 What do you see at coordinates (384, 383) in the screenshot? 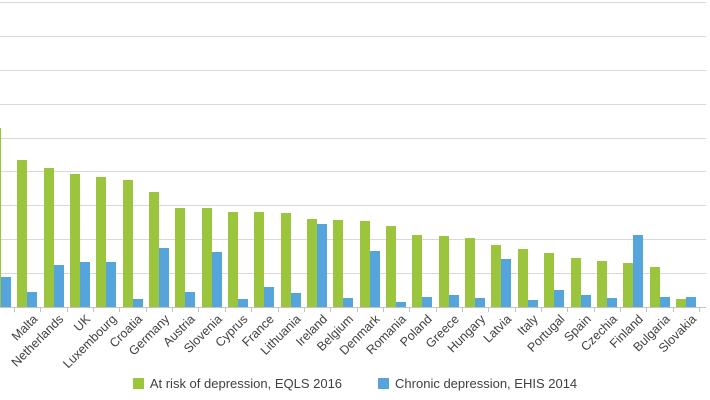
I see `legend-swatch-blue` at bounding box center [384, 383].